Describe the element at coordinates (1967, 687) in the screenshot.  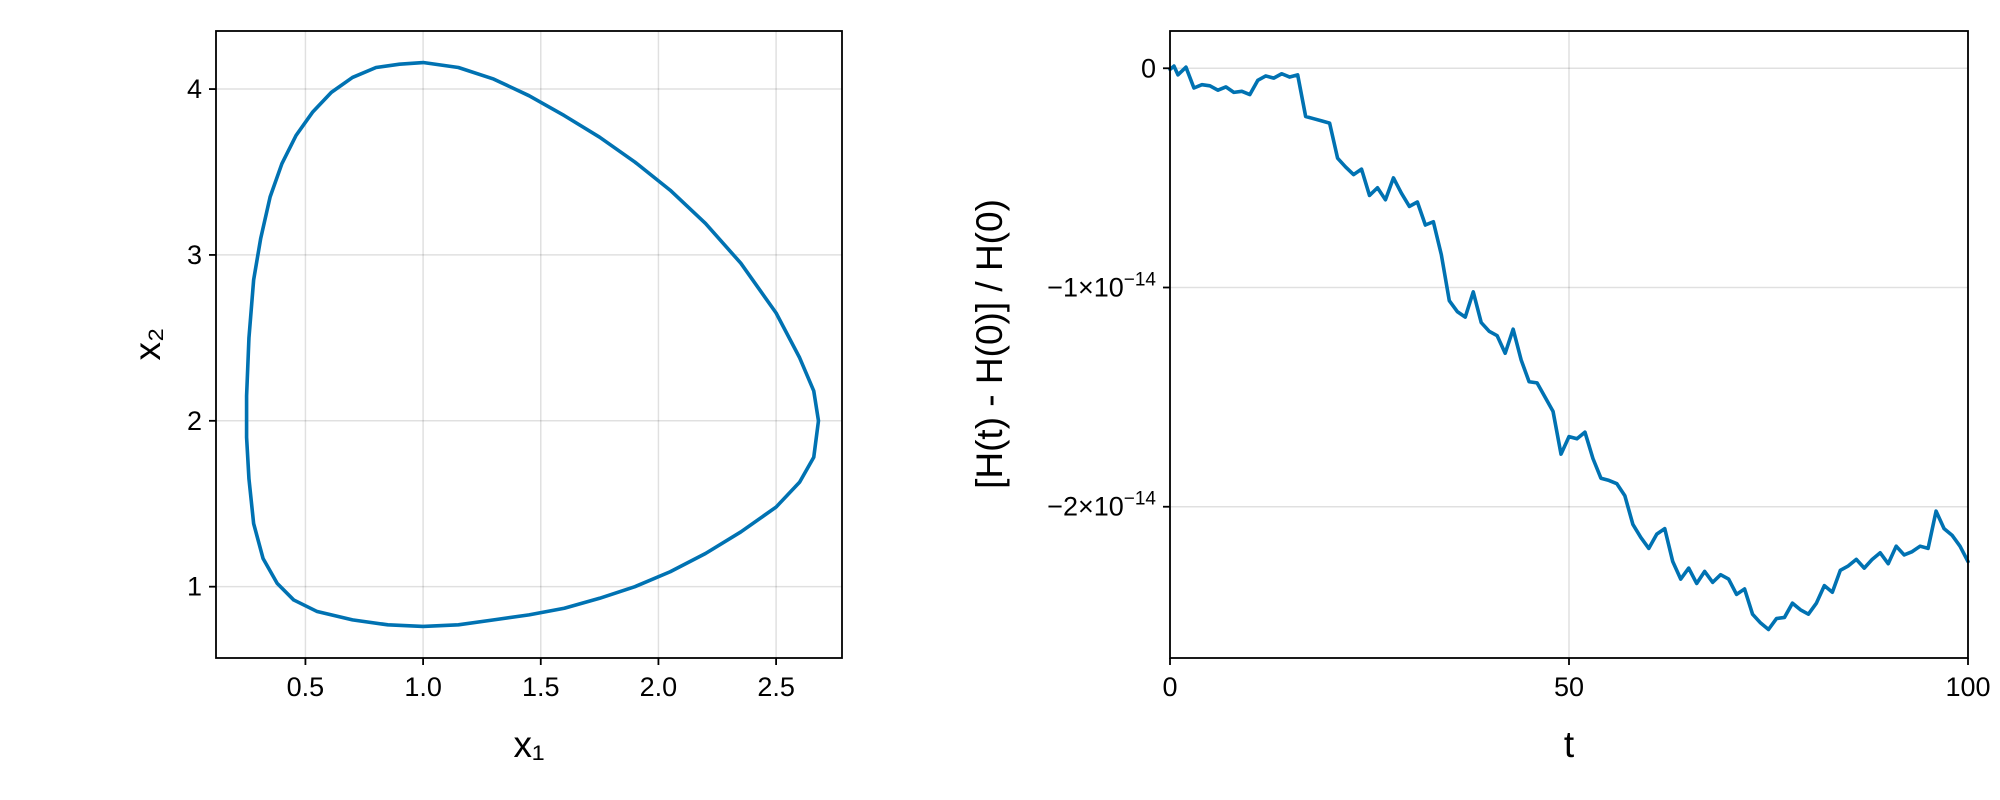
I see `right-x-tick-label: 100` at that location.